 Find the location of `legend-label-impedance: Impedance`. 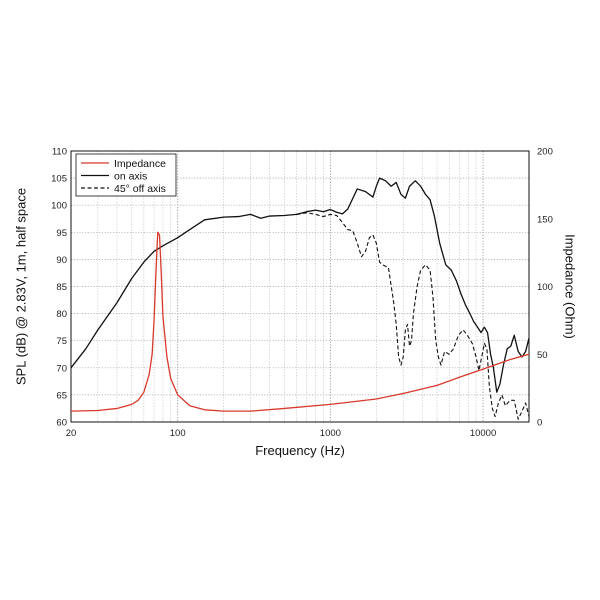

legend-label-impedance: Impedance is located at coordinates (140, 164).